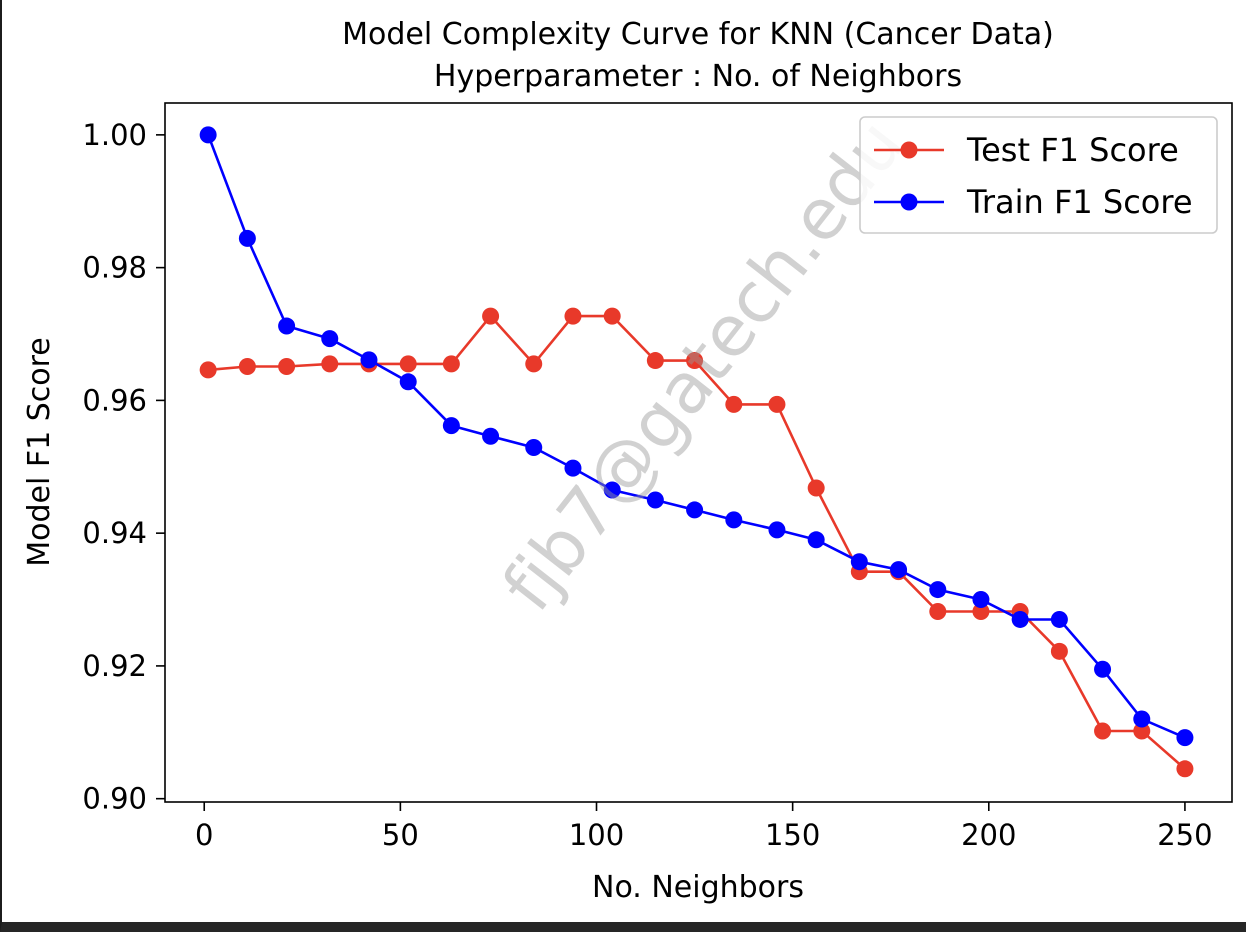 This screenshot has width=1246, height=932. What do you see at coordinates (114, 666) in the screenshot?
I see `y-tick-label: 0.92` at bounding box center [114, 666].